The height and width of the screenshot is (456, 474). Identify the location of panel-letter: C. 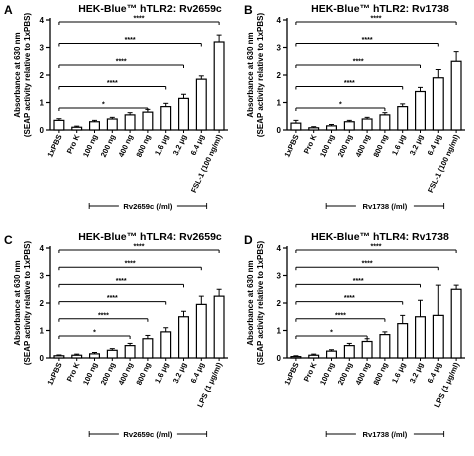
(8, 240).